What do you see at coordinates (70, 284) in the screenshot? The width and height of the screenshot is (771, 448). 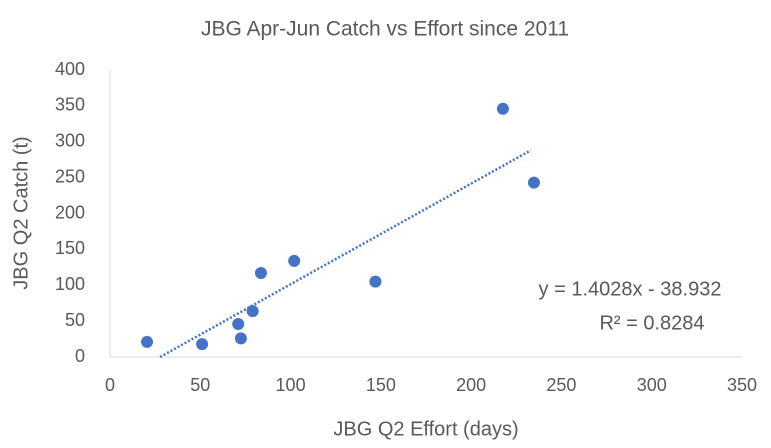 I see `y-tick-label: 100` at bounding box center [70, 284].